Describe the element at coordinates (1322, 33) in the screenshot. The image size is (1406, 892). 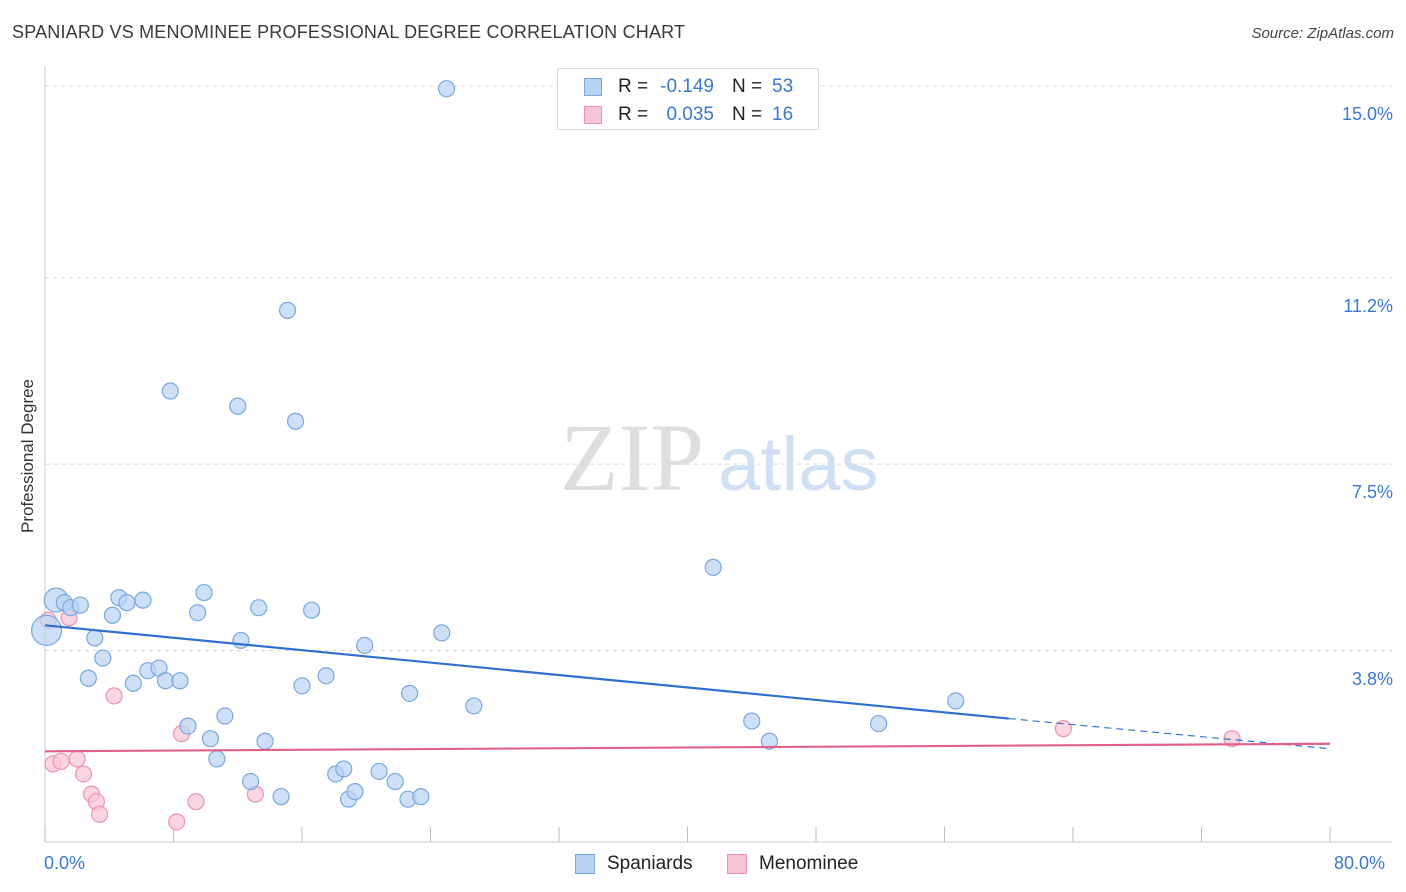
I see `source-label: Source: ZipAtlas.com` at that location.